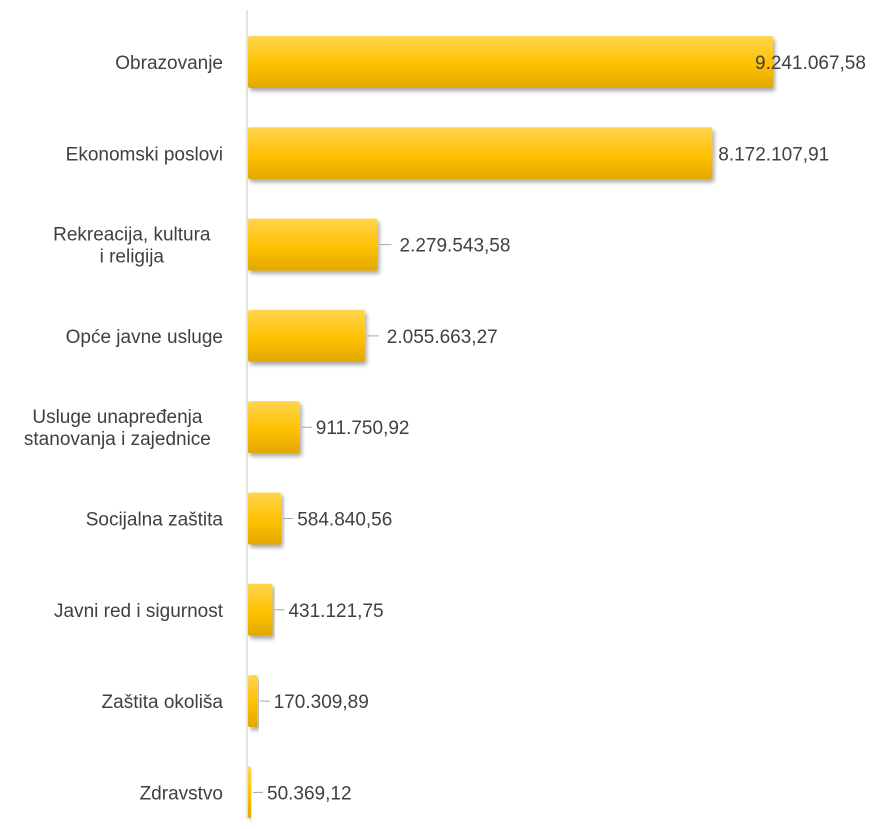 This screenshot has width=889, height=829. What do you see at coordinates (363, 428) in the screenshot?
I see `value-label: 911.750,92` at bounding box center [363, 428].